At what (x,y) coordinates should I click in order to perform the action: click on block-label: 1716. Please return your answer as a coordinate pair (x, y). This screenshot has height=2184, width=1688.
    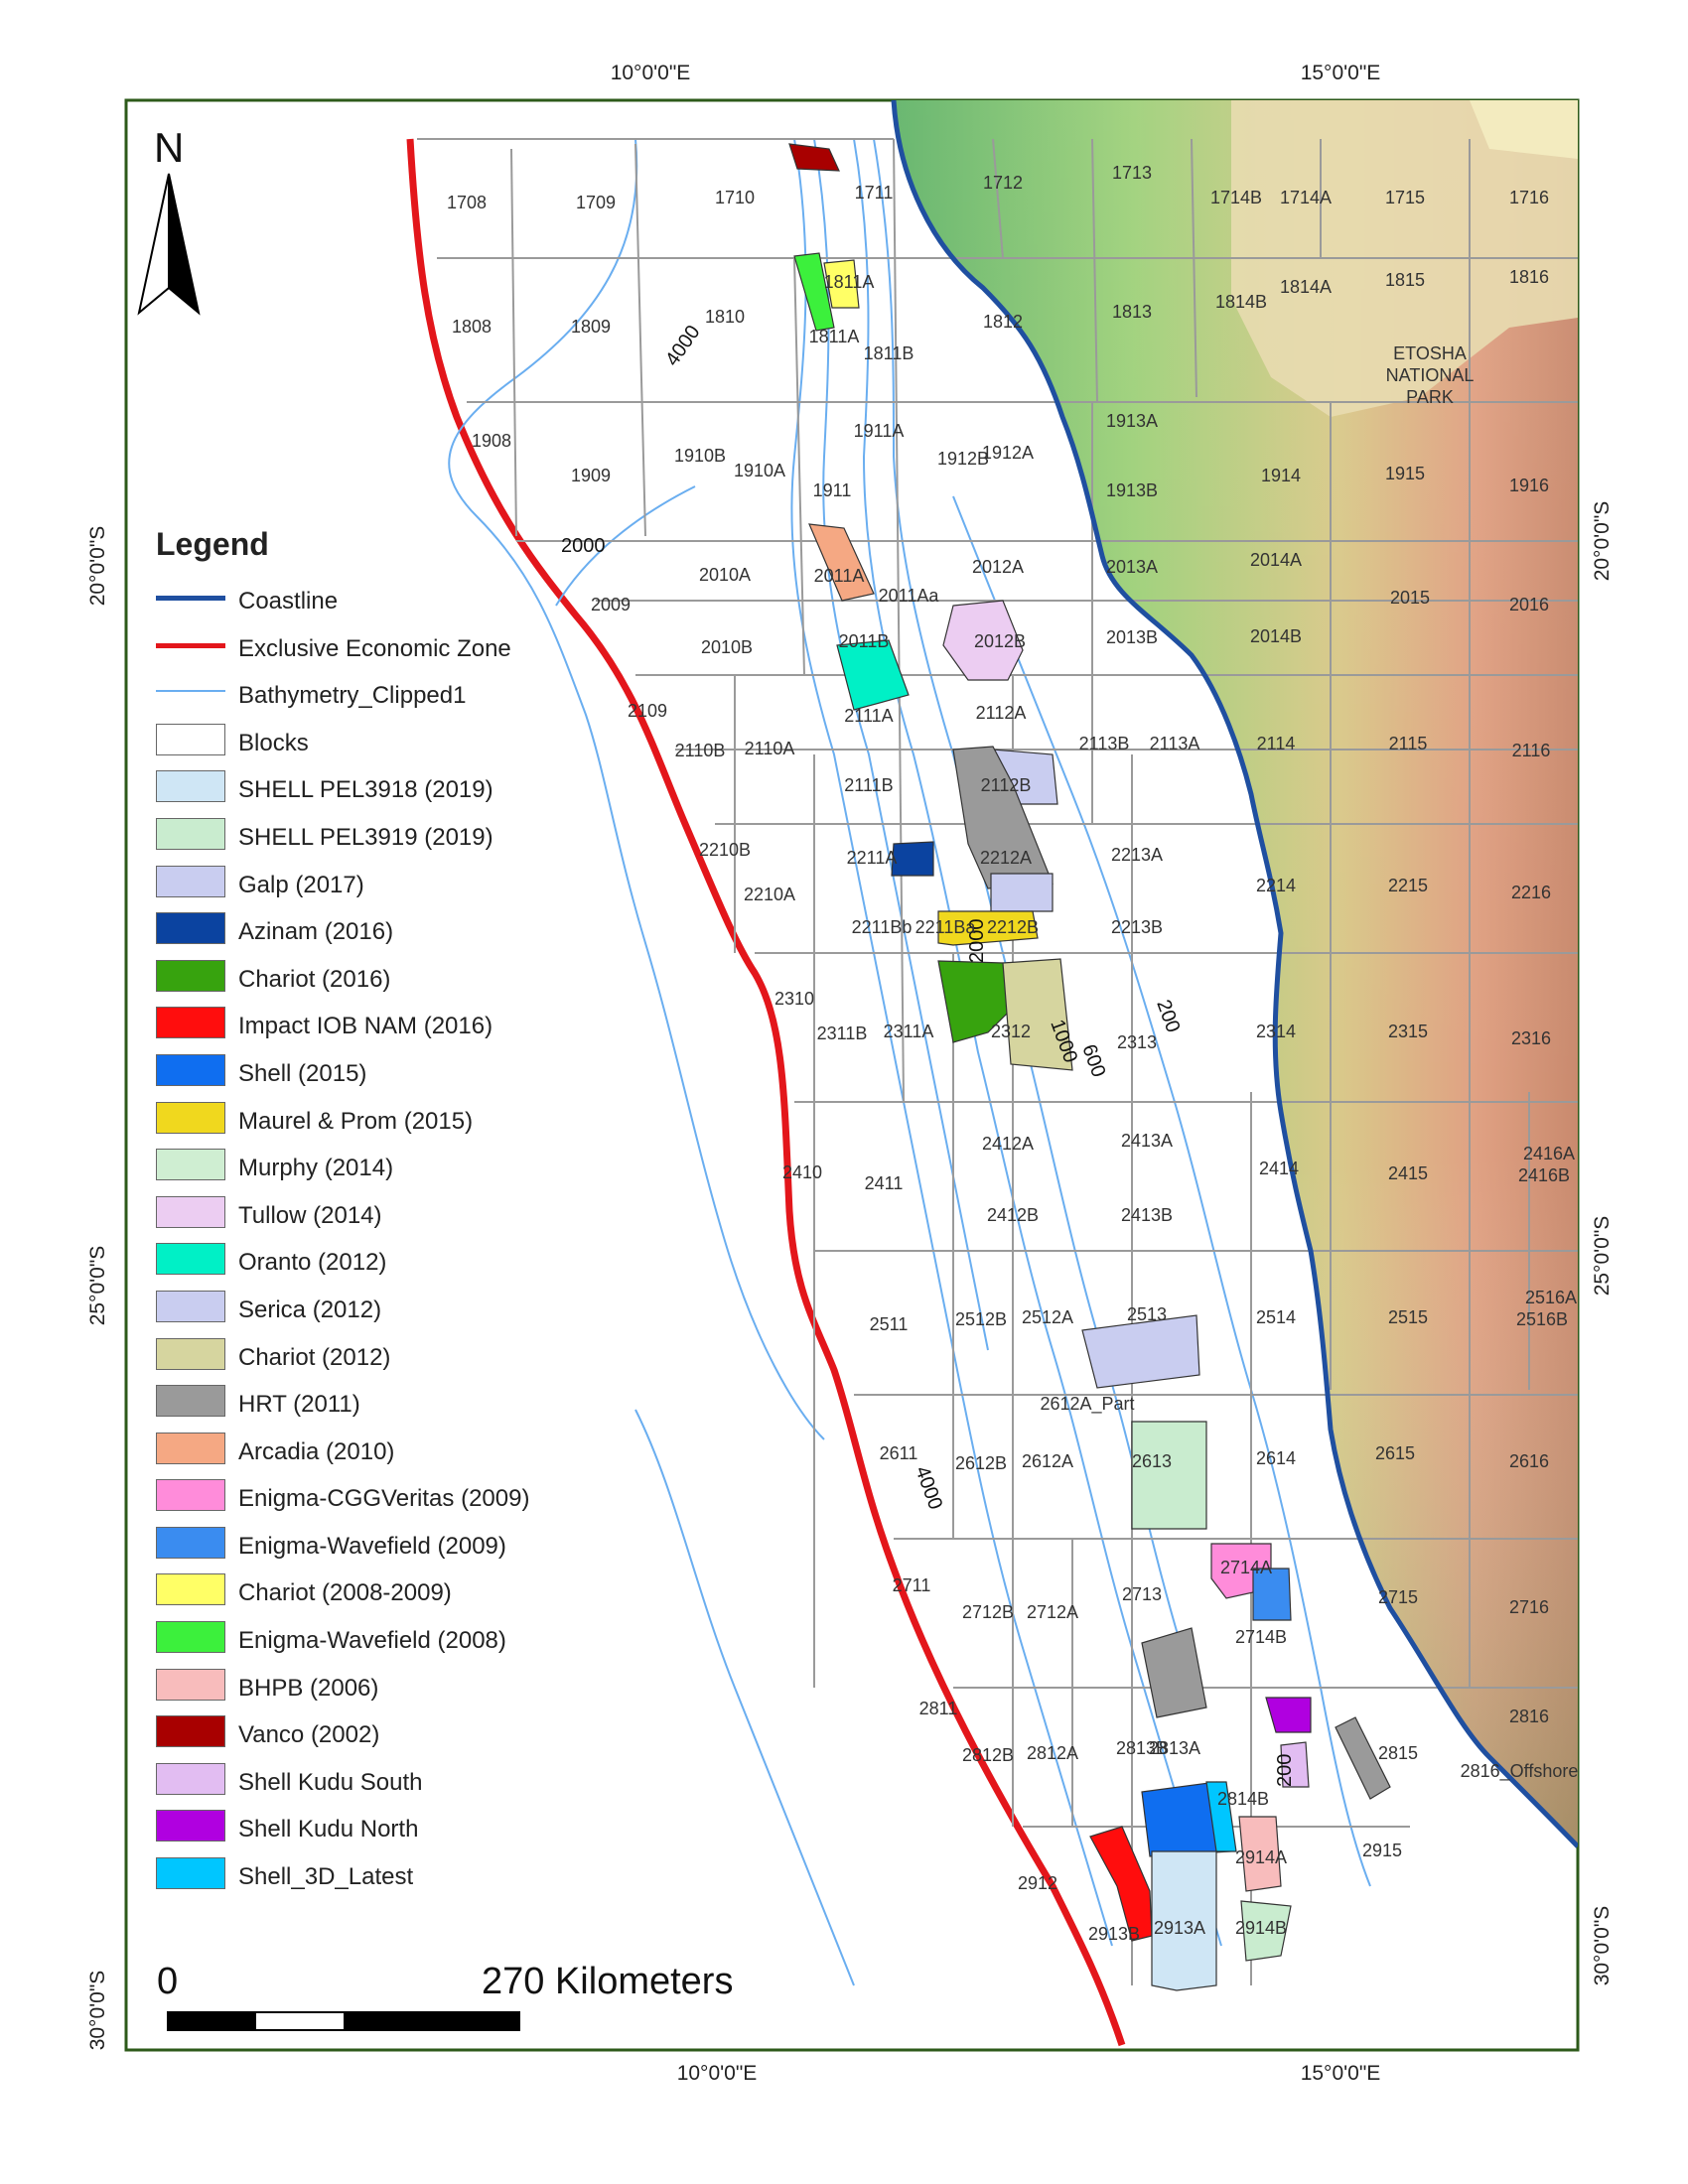
    Looking at the image, I should click on (1529, 197).